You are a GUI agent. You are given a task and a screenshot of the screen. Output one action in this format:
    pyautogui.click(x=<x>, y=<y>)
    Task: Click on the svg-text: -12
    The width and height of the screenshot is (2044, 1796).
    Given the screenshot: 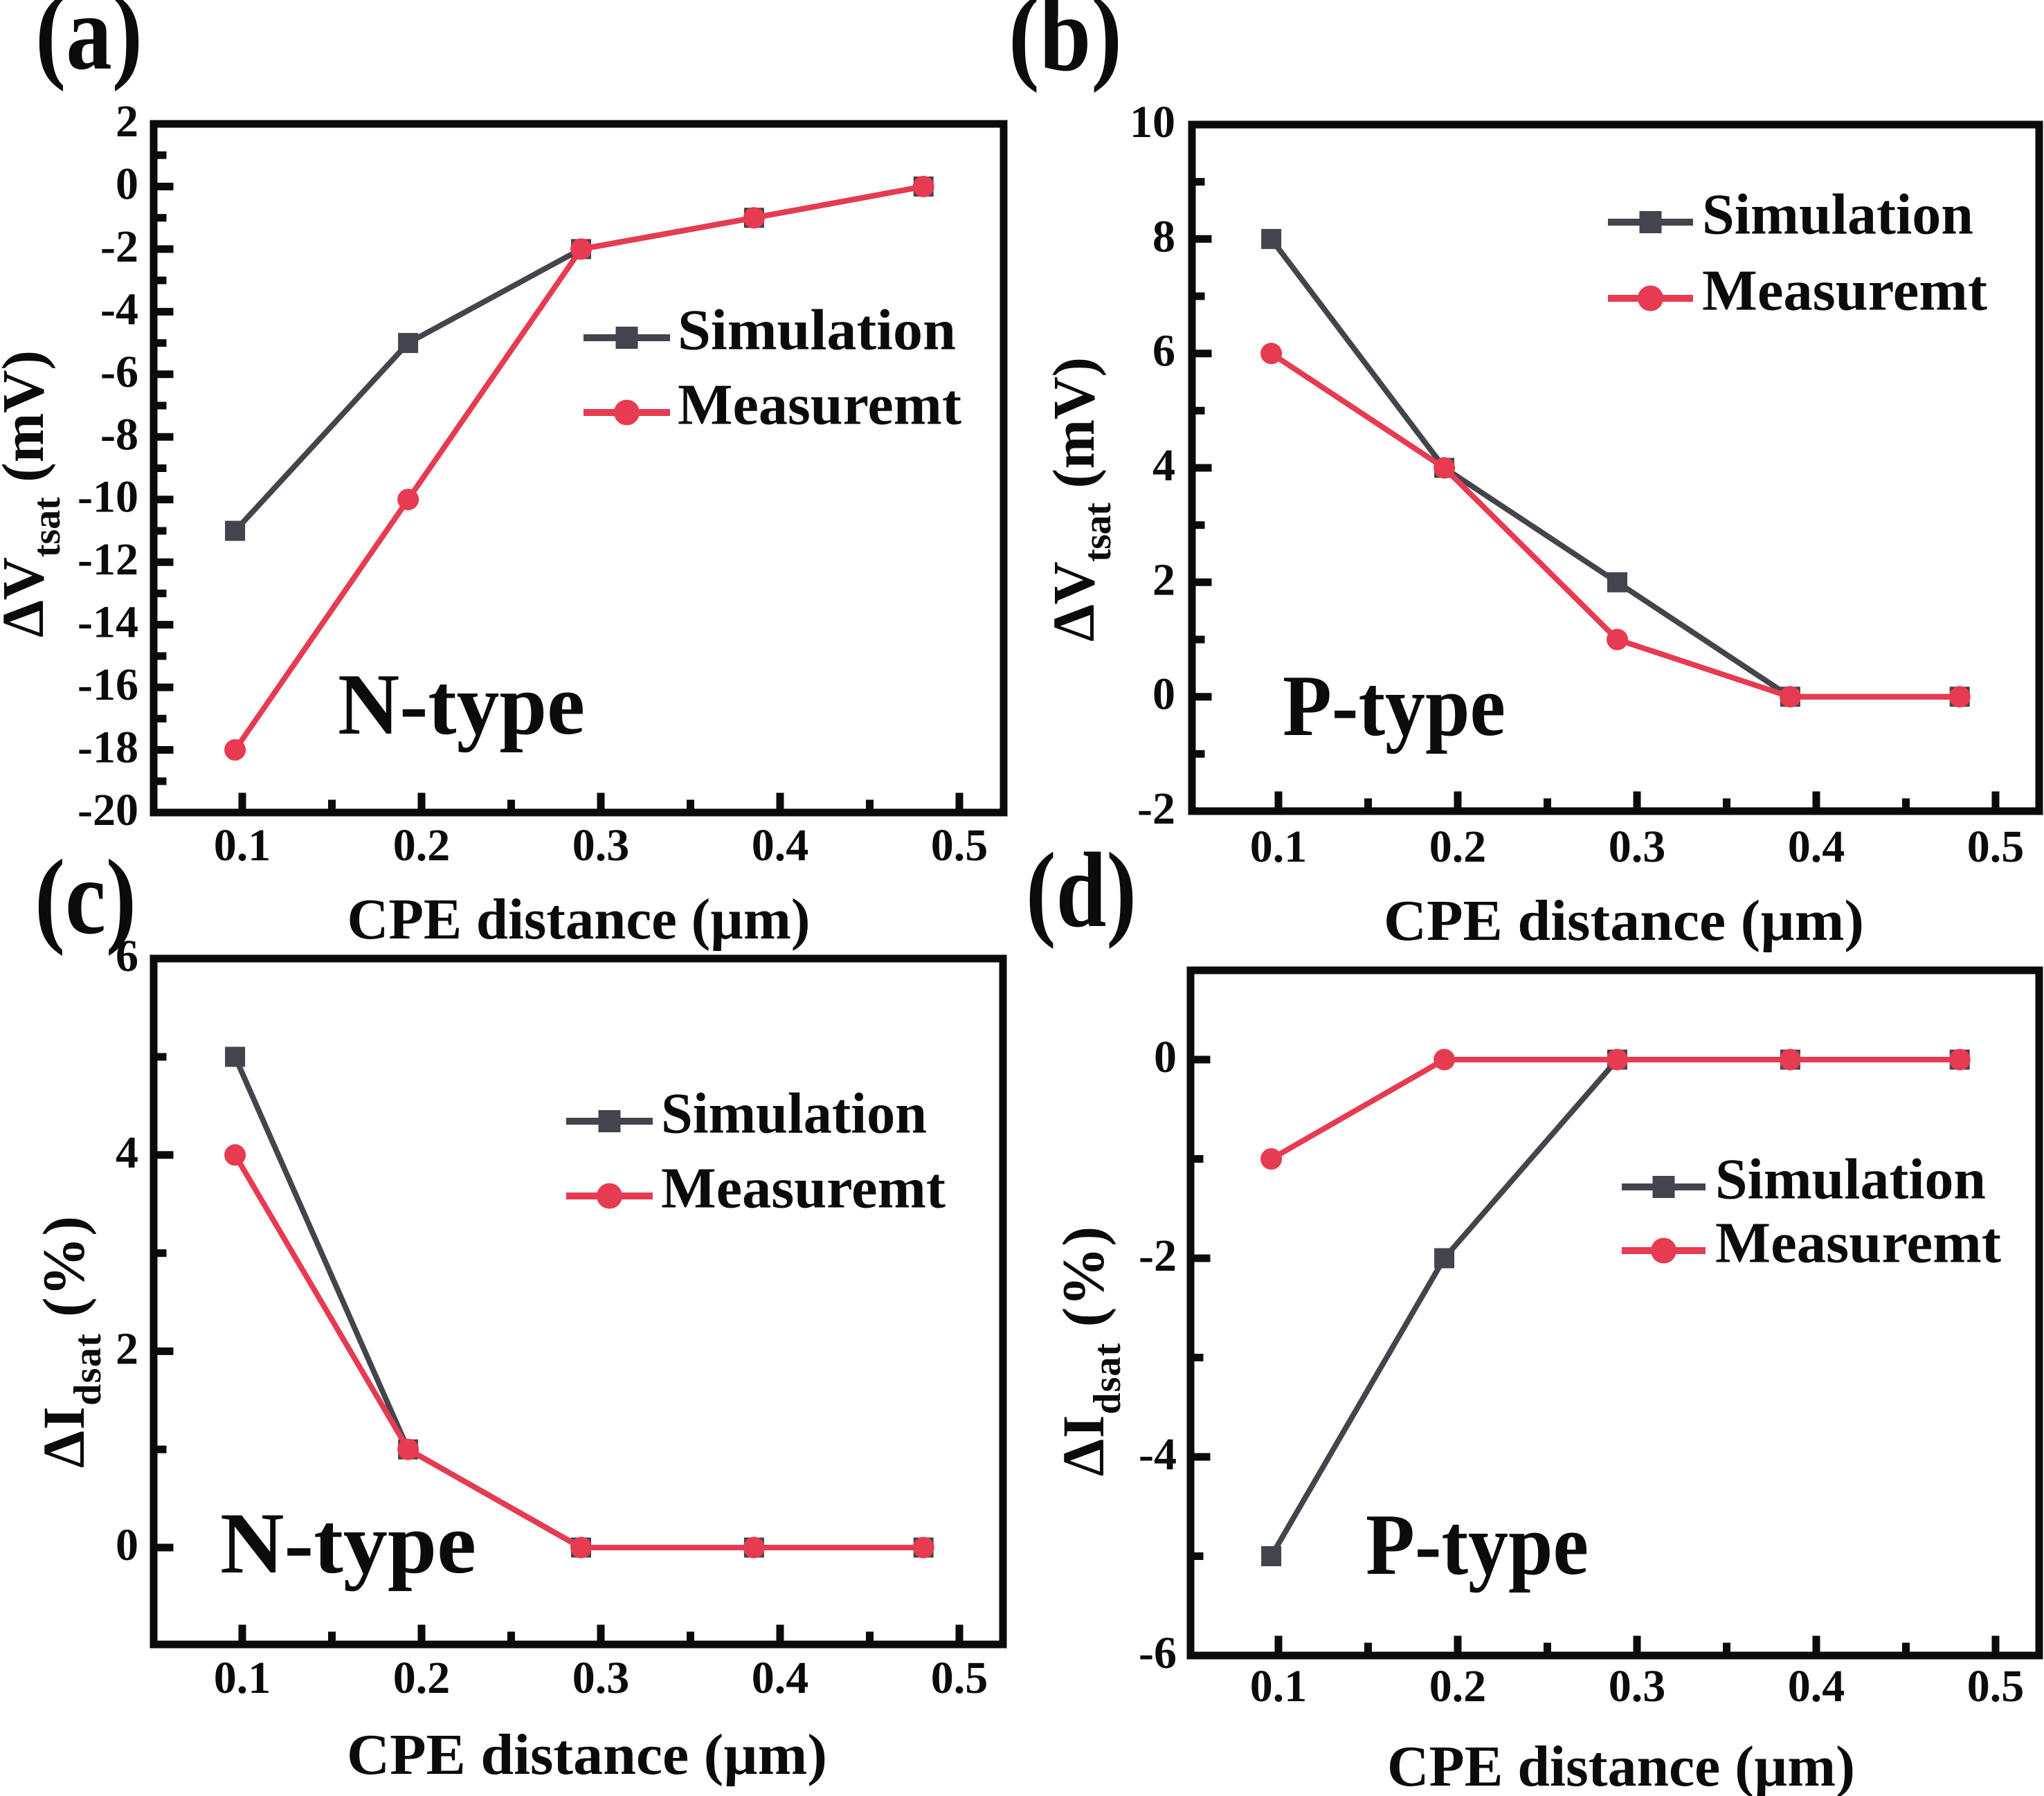 What is the action you would take?
    pyautogui.click(x=108, y=559)
    